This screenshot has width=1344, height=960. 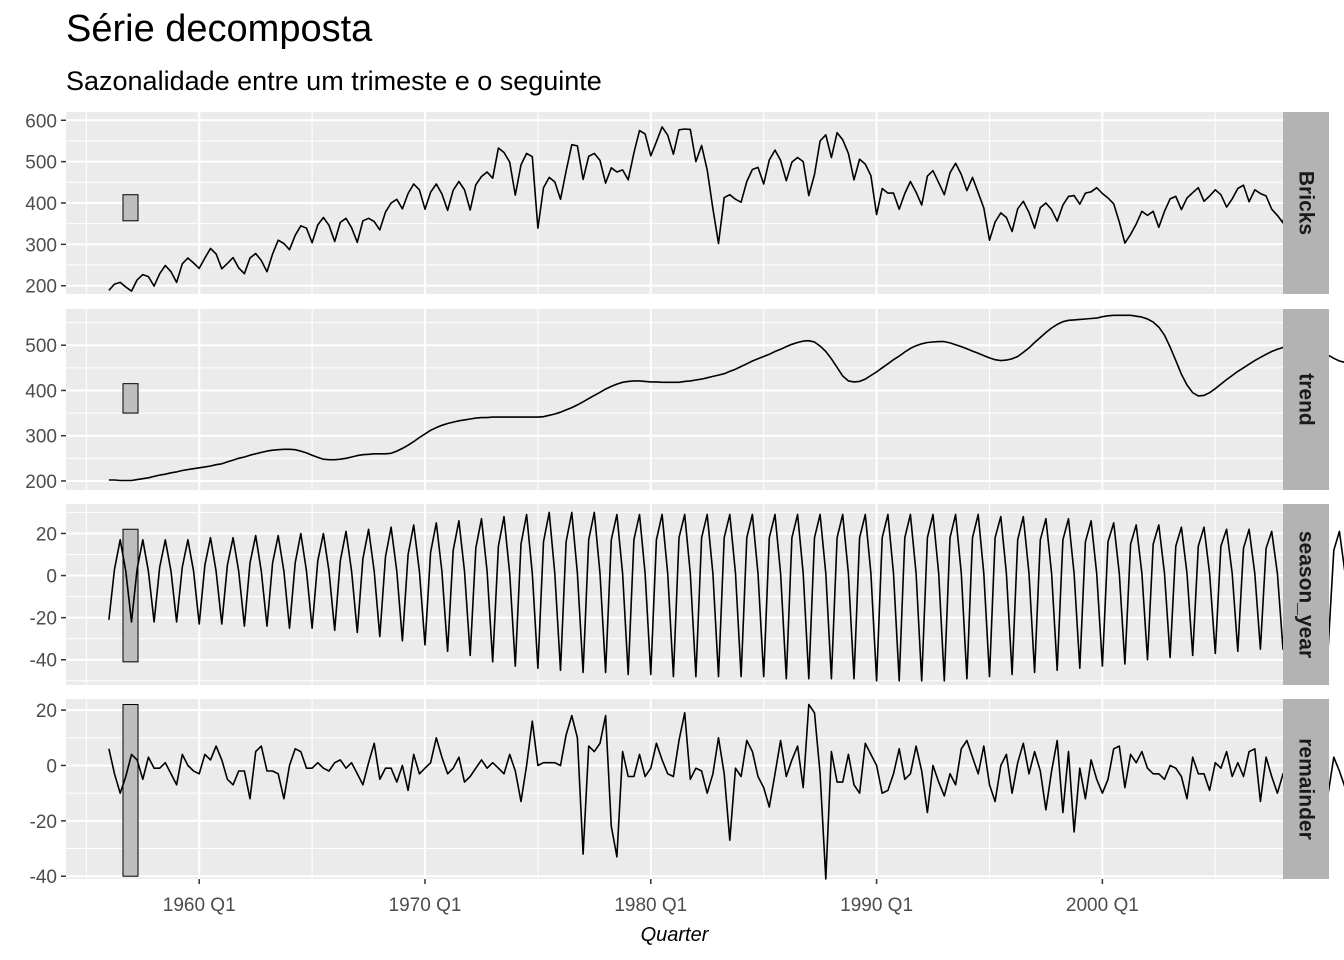 I want to click on x-tick-label: 1960 Q1, so click(x=199, y=905).